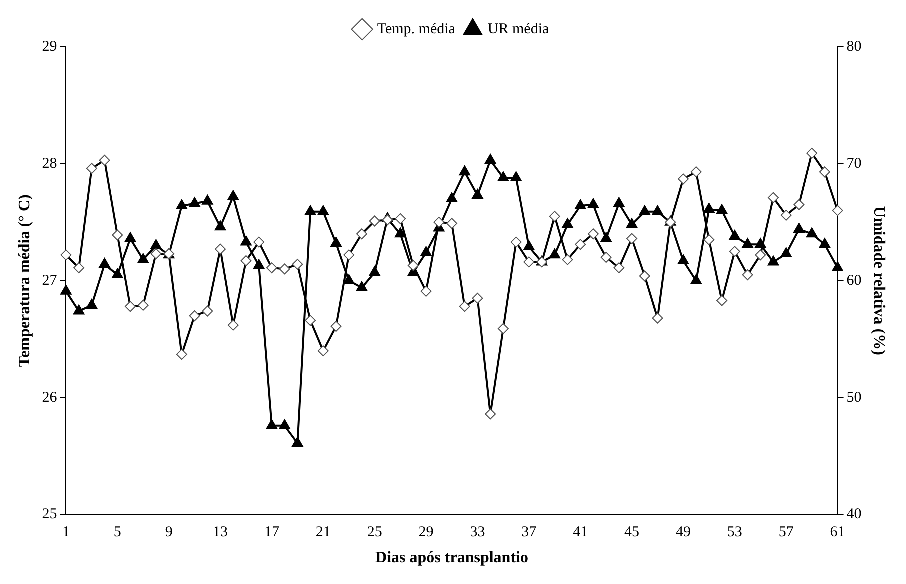 The height and width of the screenshot is (584, 906). I want to click on y-axis-title: Temperatura média (° C), so click(25, 281).